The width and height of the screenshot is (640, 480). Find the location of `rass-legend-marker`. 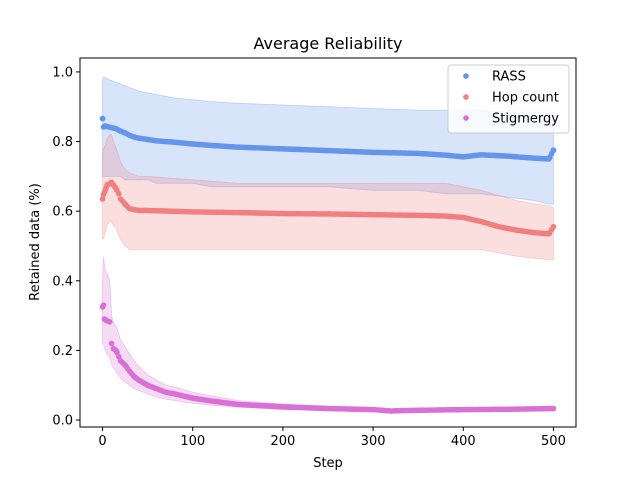

rass-legend-marker is located at coordinates (466, 76).